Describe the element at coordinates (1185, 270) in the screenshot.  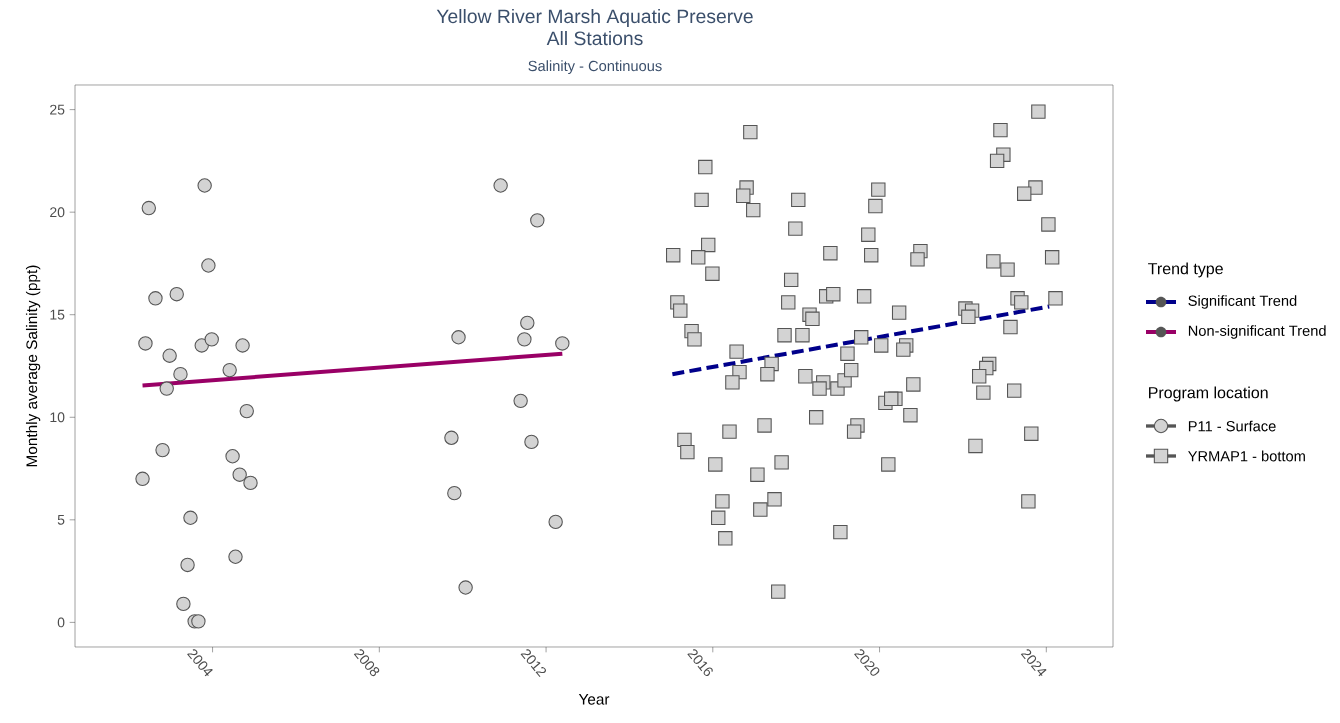
I see `legend-title: Trend type` at that location.